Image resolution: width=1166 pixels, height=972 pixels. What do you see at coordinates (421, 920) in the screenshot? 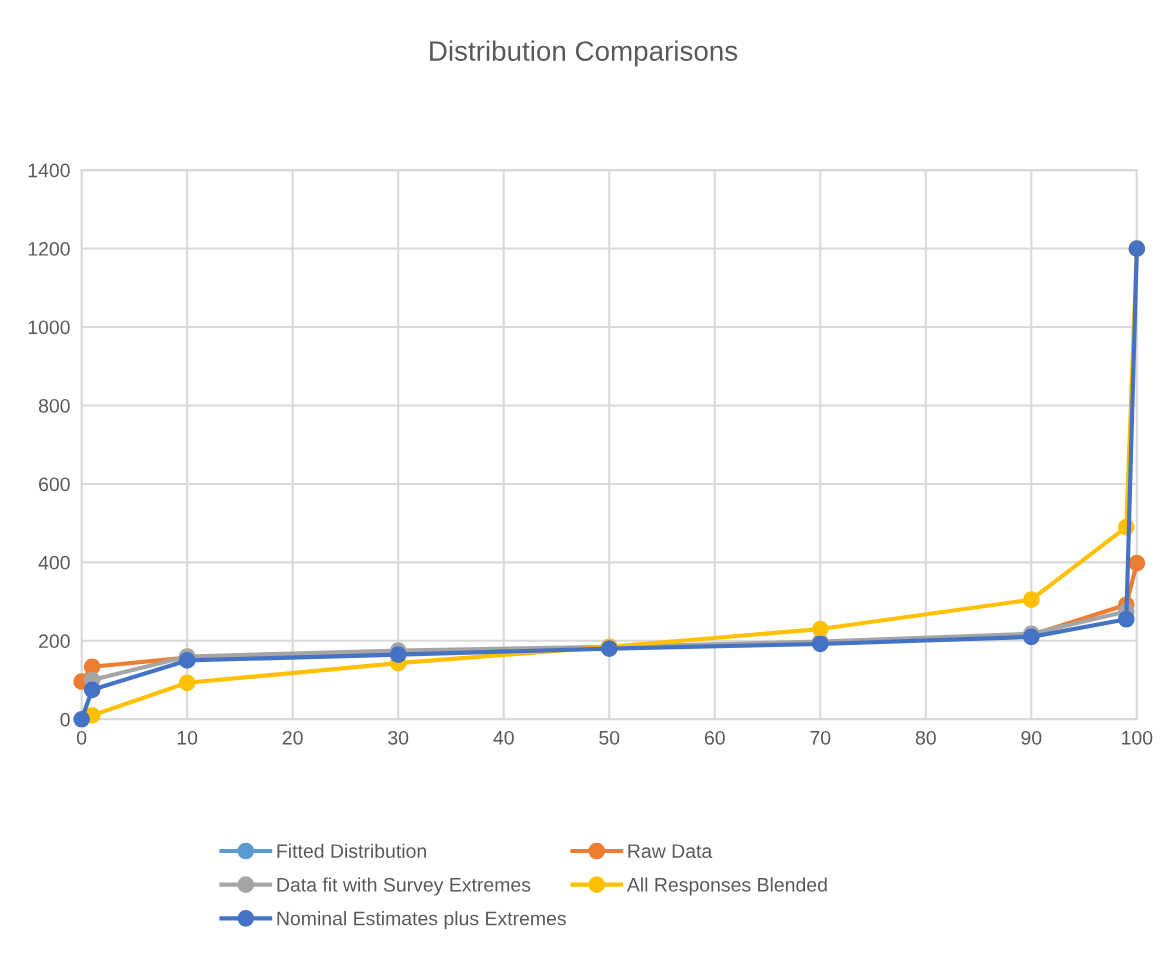
I see `legend-label: Nominal Estimates plus Extremes` at bounding box center [421, 920].